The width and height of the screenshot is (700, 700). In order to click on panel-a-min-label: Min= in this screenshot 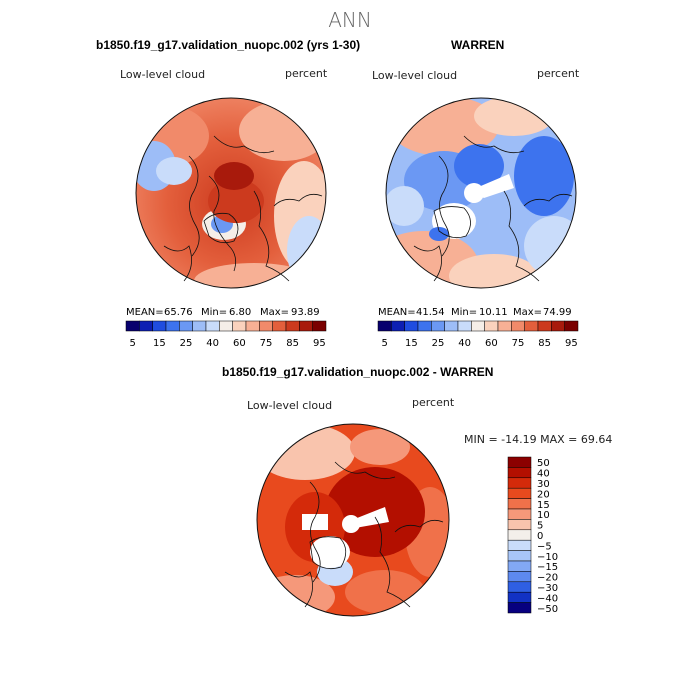, I will do `click(214, 312)`.